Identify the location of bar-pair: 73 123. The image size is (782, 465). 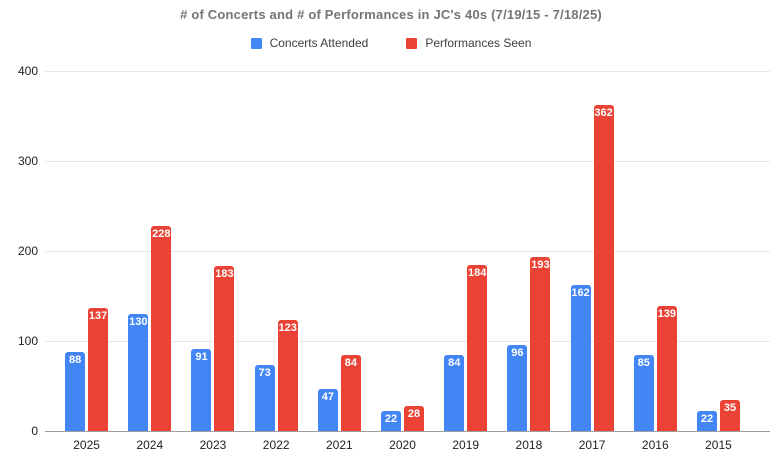
(276, 251).